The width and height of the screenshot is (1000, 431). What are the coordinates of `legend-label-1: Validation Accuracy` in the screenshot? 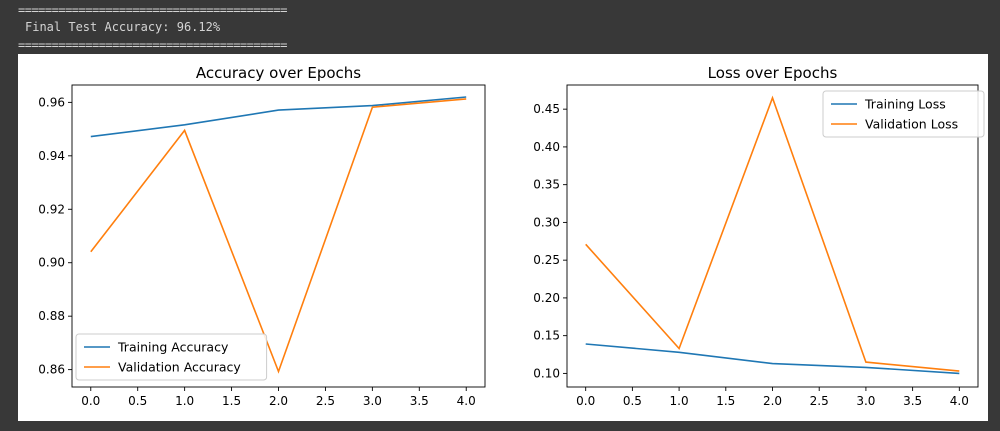 It's located at (179, 367).